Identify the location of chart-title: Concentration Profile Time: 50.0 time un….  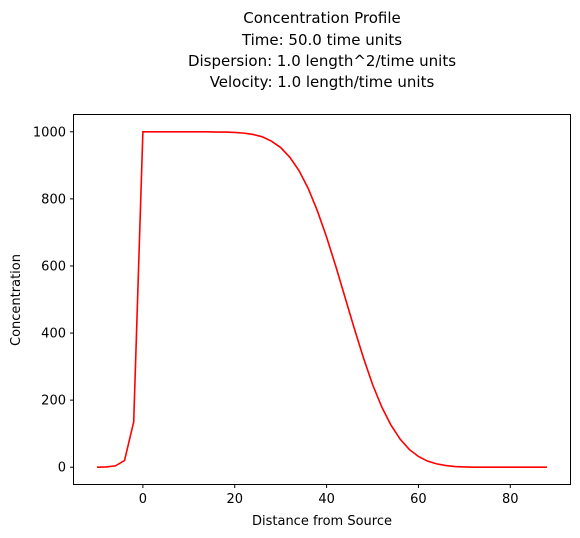
(322, 50).